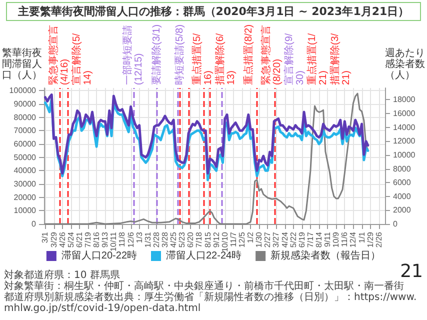  I want to click on x-tick-label: 5/22, so click(293, 239).